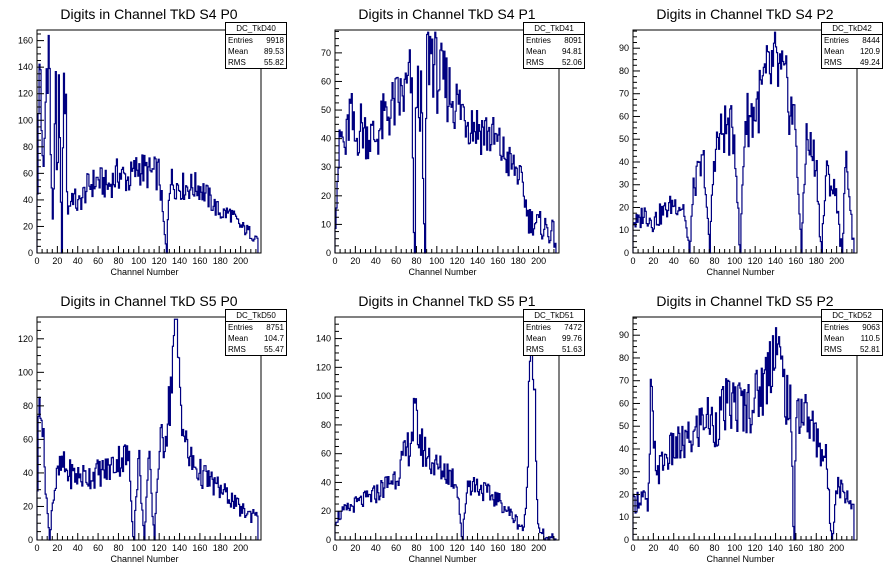  Describe the element at coordinates (852, 62) in the screenshot. I see `stats-row-rms: RMS 49.24` at that location.